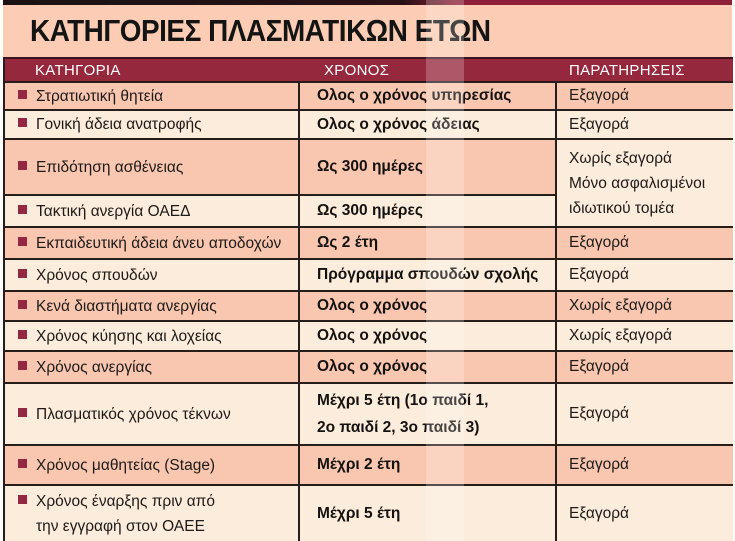  Describe the element at coordinates (403, 400) in the screenshot. I see `time-line: Μέχρι 5 έτη (1ο παιδί 1,` at that location.